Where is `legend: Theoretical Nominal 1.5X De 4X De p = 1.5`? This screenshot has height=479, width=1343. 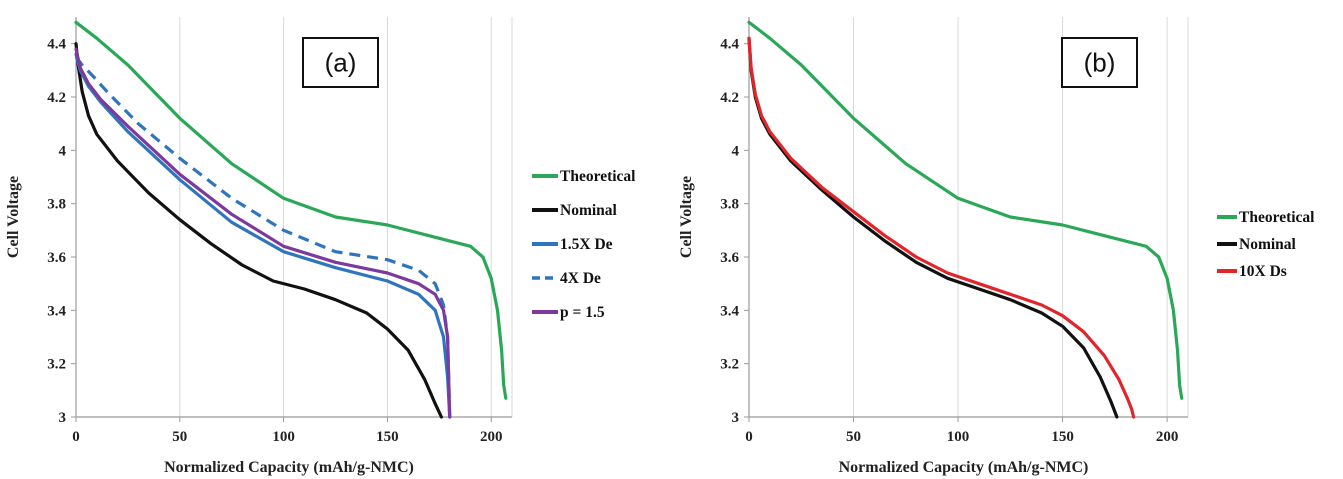
legend: Theoretical Nominal 1.5X De 4X De p = 1.5 is located at coordinates (584, 244).